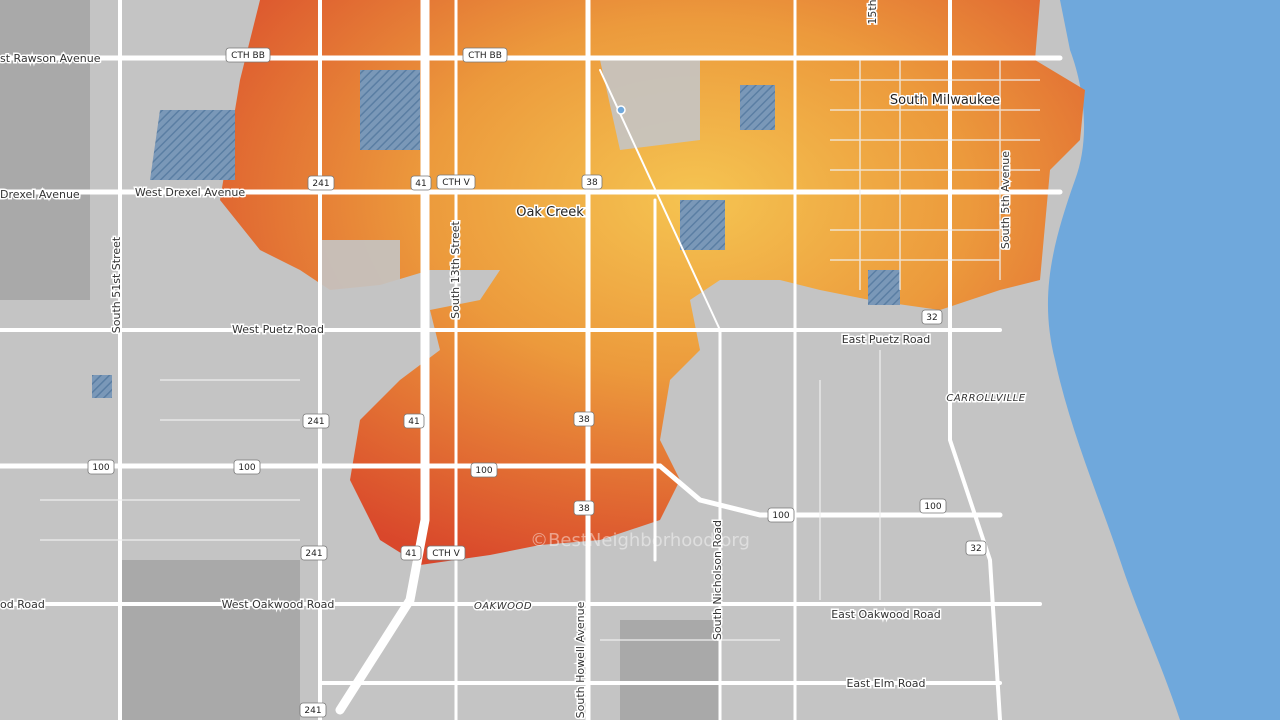 The width and height of the screenshot is (1280, 720). I want to click on road-label: South 13th Street, so click(455, 269).